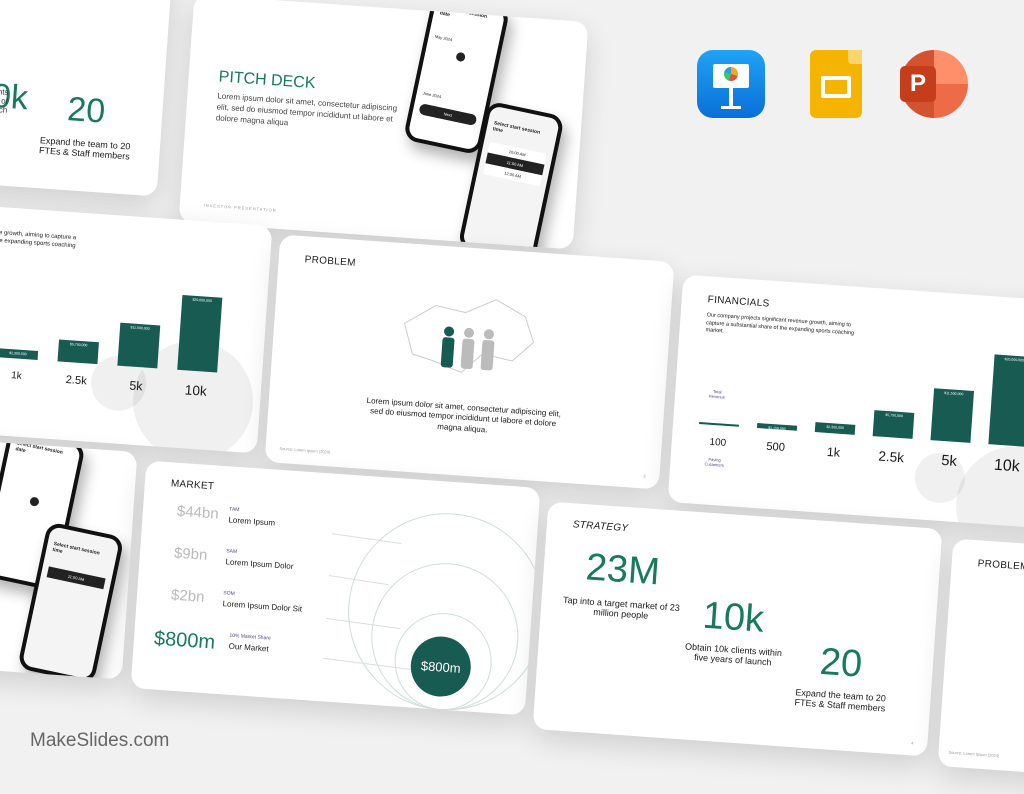 This screenshot has width=1024, height=794. I want to click on map-illustration, so click(469, 336).